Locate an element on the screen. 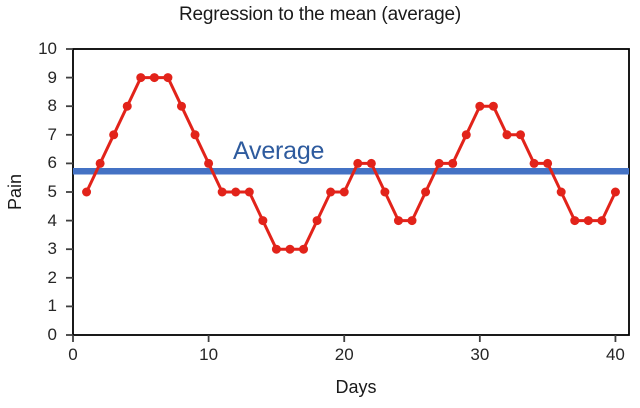 The width and height of the screenshot is (640, 408). y-tick-label: 8 is located at coordinates (52, 106).